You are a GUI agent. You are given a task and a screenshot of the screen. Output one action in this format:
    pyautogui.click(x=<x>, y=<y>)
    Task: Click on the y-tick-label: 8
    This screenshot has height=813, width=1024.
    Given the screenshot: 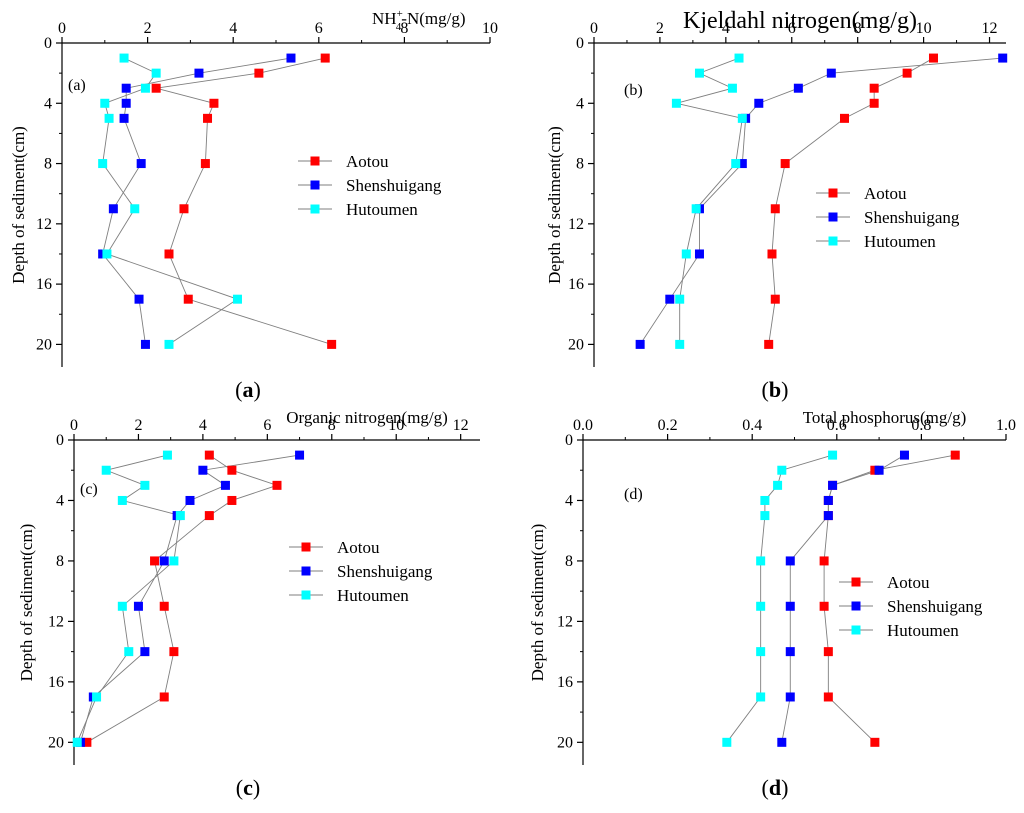 What is the action you would take?
    pyautogui.click(x=569, y=561)
    